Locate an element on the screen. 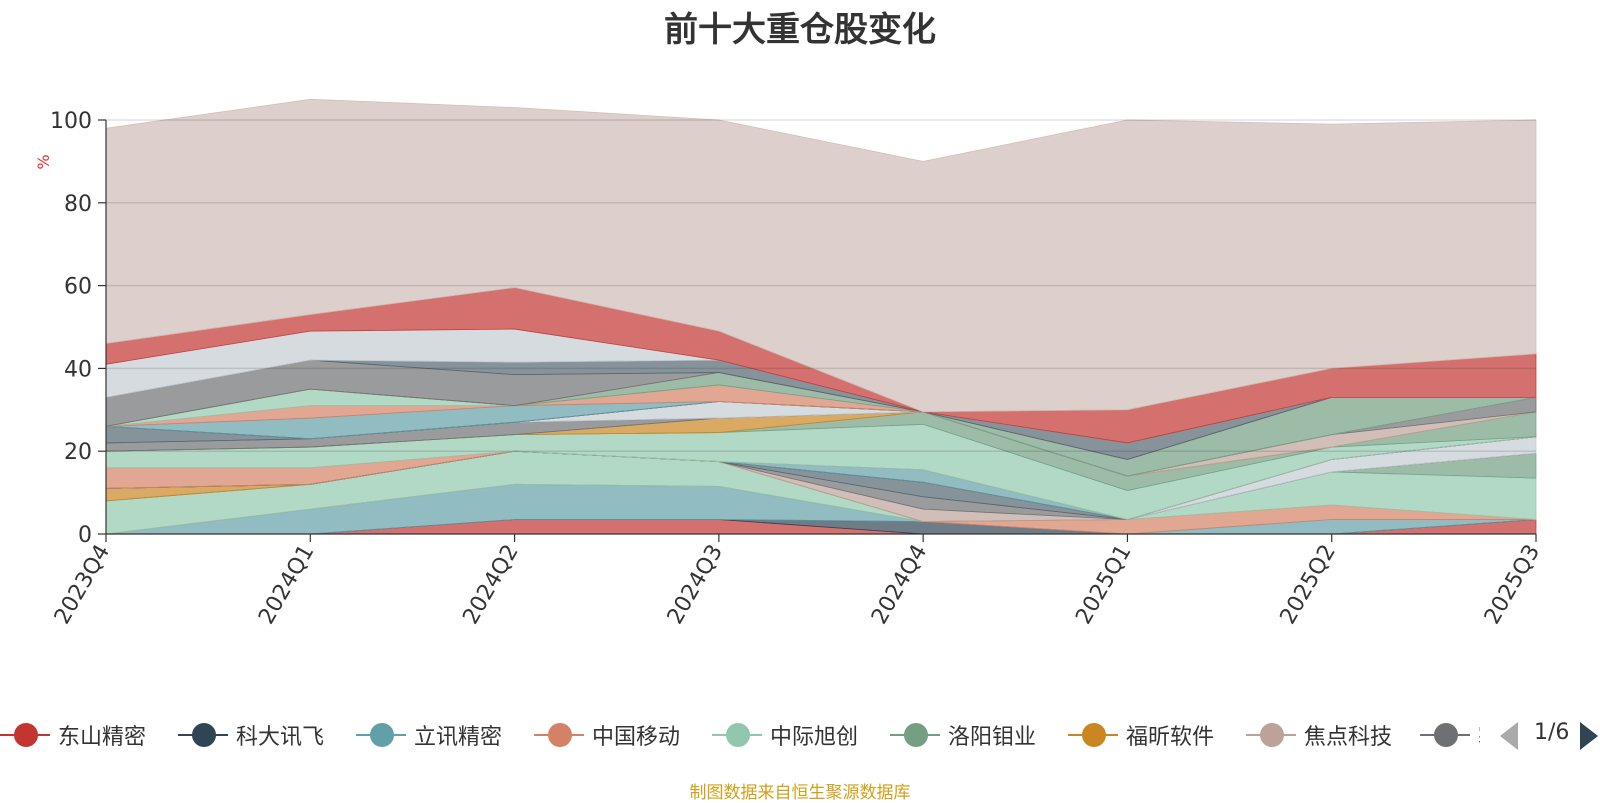 Image resolution: width=1600 pixels, height=803 pixels. x-tick-label: 2023Q4 is located at coordinates (82, 585).